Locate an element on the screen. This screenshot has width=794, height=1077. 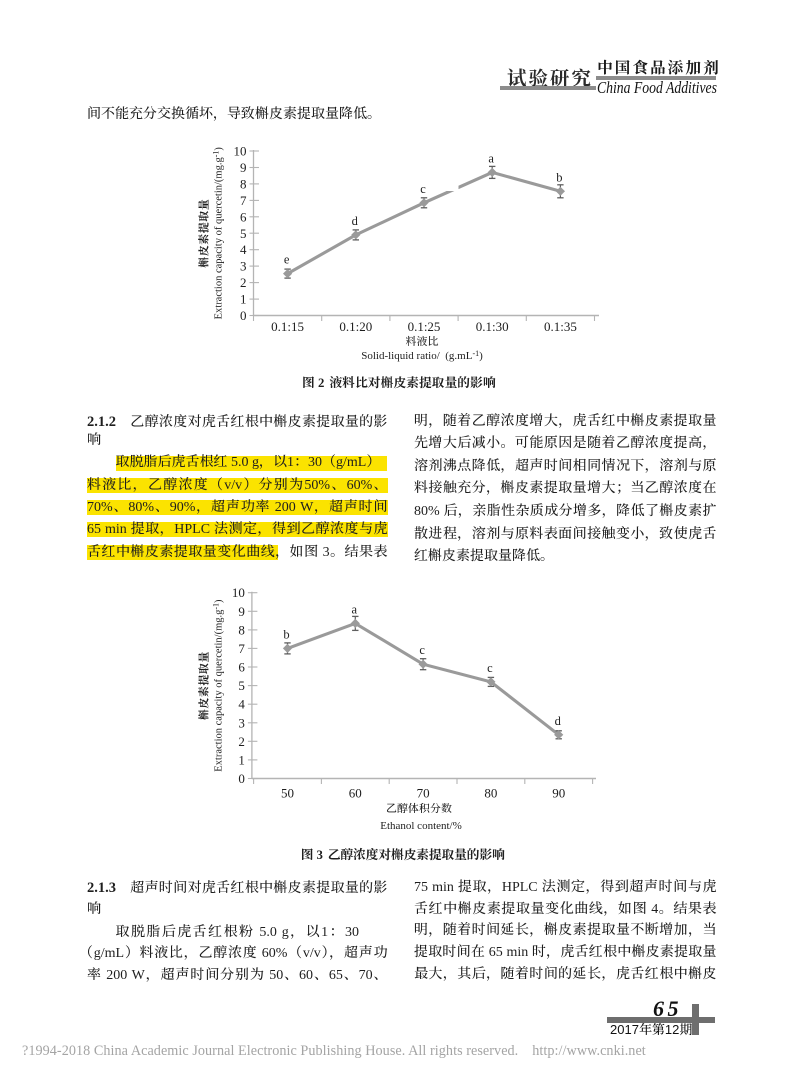
svg-text: 60 is located at coordinates (355, 793).